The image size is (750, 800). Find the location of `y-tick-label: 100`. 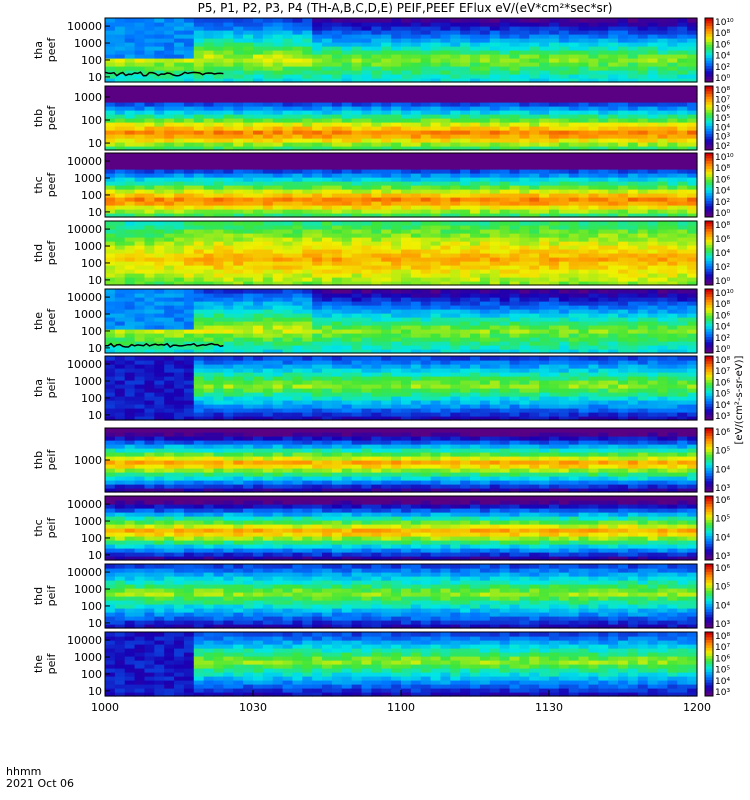

y-tick-label: 100 is located at coordinates (91, 331).